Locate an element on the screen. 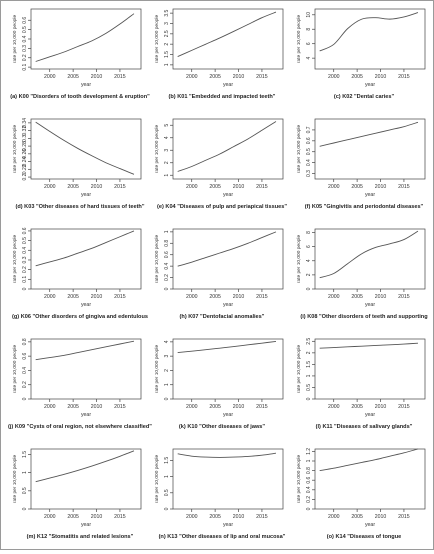 This screenshot has height=554, width=434. panel-caption: (b) K01 "Embedded and impacted teeth" is located at coordinates (222, 97).